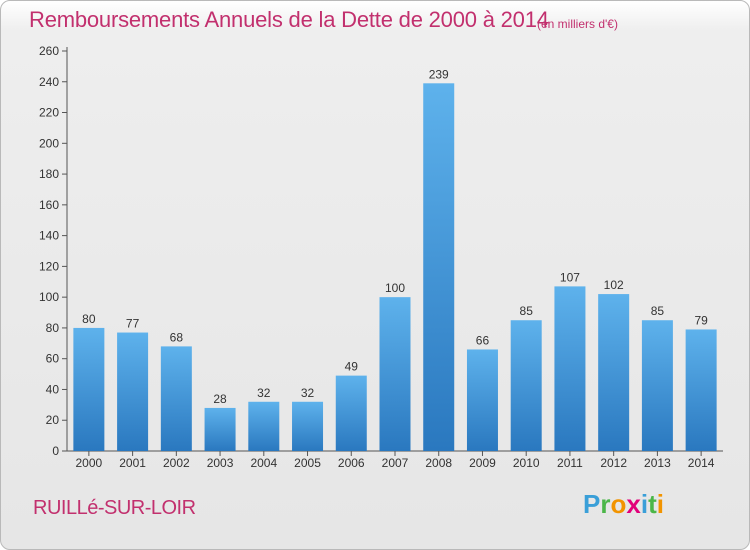 The image size is (750, 550). What do you see at coordinates (49, 297) in the screenshot?
I see `y-tick-label: 100` at bounding box center [49, 297].